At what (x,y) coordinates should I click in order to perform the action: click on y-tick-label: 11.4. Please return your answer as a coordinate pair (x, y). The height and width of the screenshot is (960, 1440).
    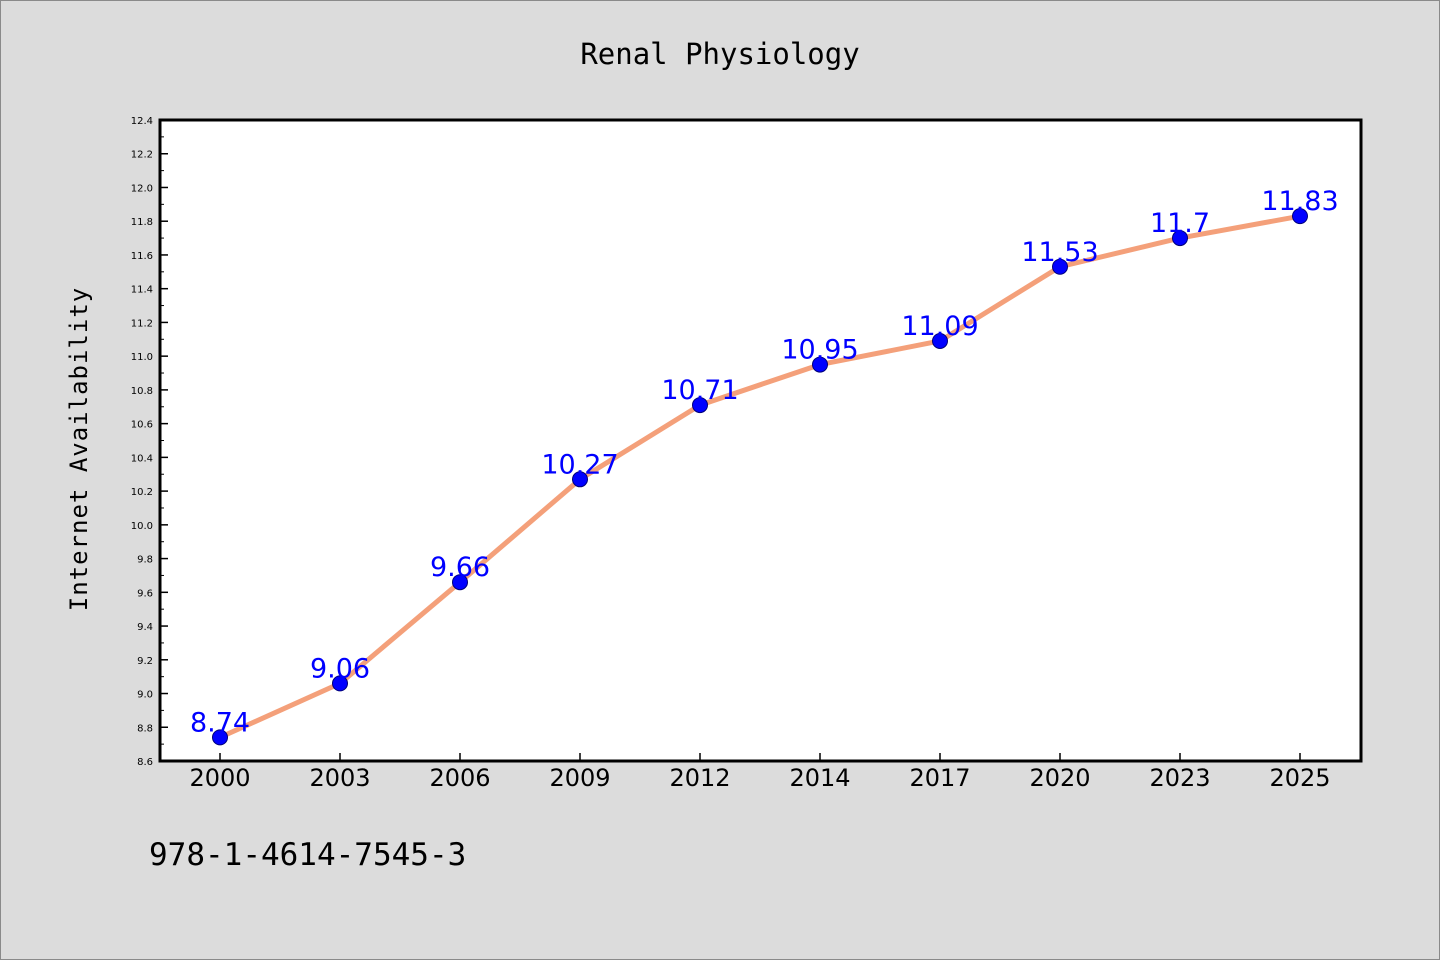
    Looking at the image, I should click on (142, 290).